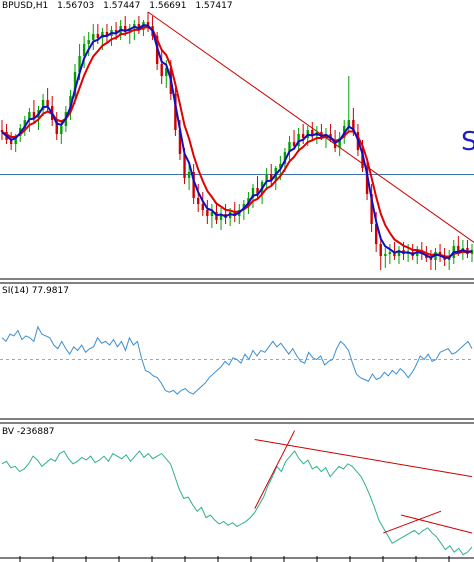 This screenshot has height=562, width=474. What do you see at coordinates (28, 432) in the screenshot?
I see `obv-label: BV -236887` at bounding box center [28, 432].